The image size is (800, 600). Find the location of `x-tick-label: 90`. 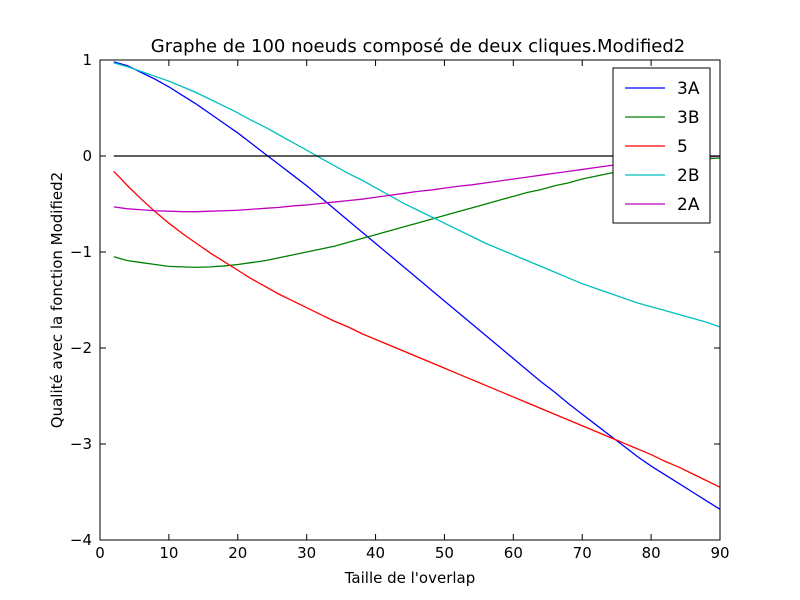

x-tick-label: 90 is located at coordinates (719, 553).